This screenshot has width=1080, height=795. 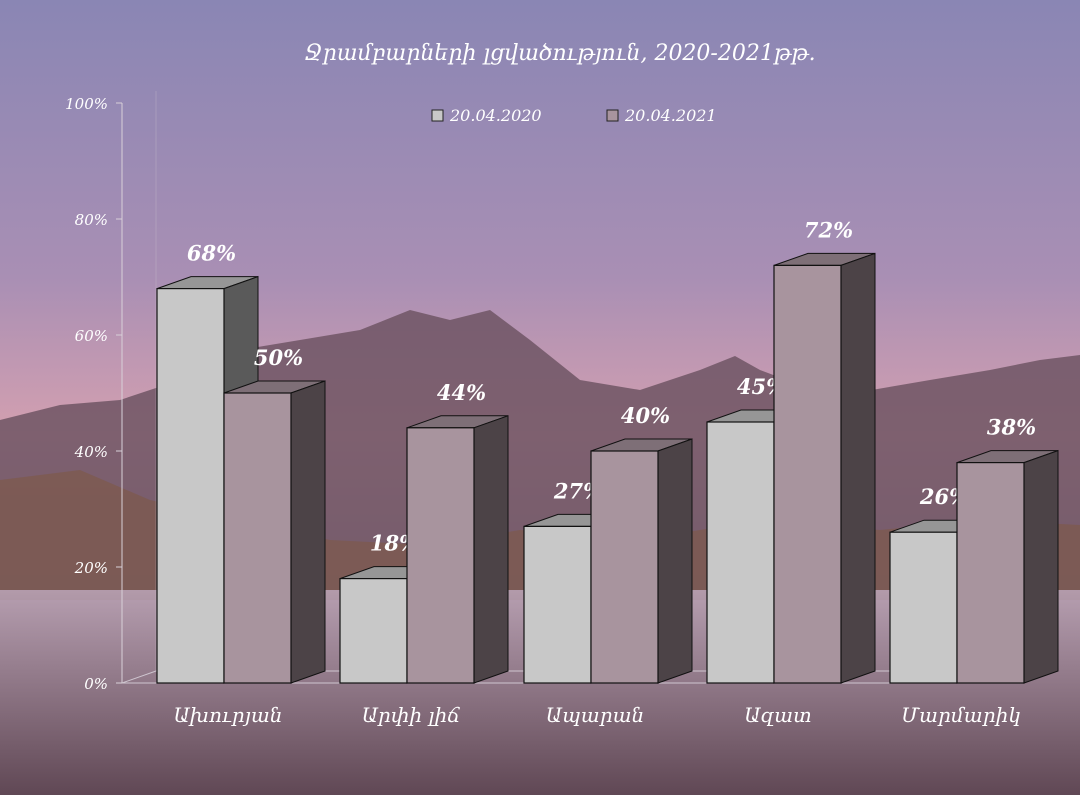 I want to click on y-tick-label: 100%, so click(x=86, y=104).